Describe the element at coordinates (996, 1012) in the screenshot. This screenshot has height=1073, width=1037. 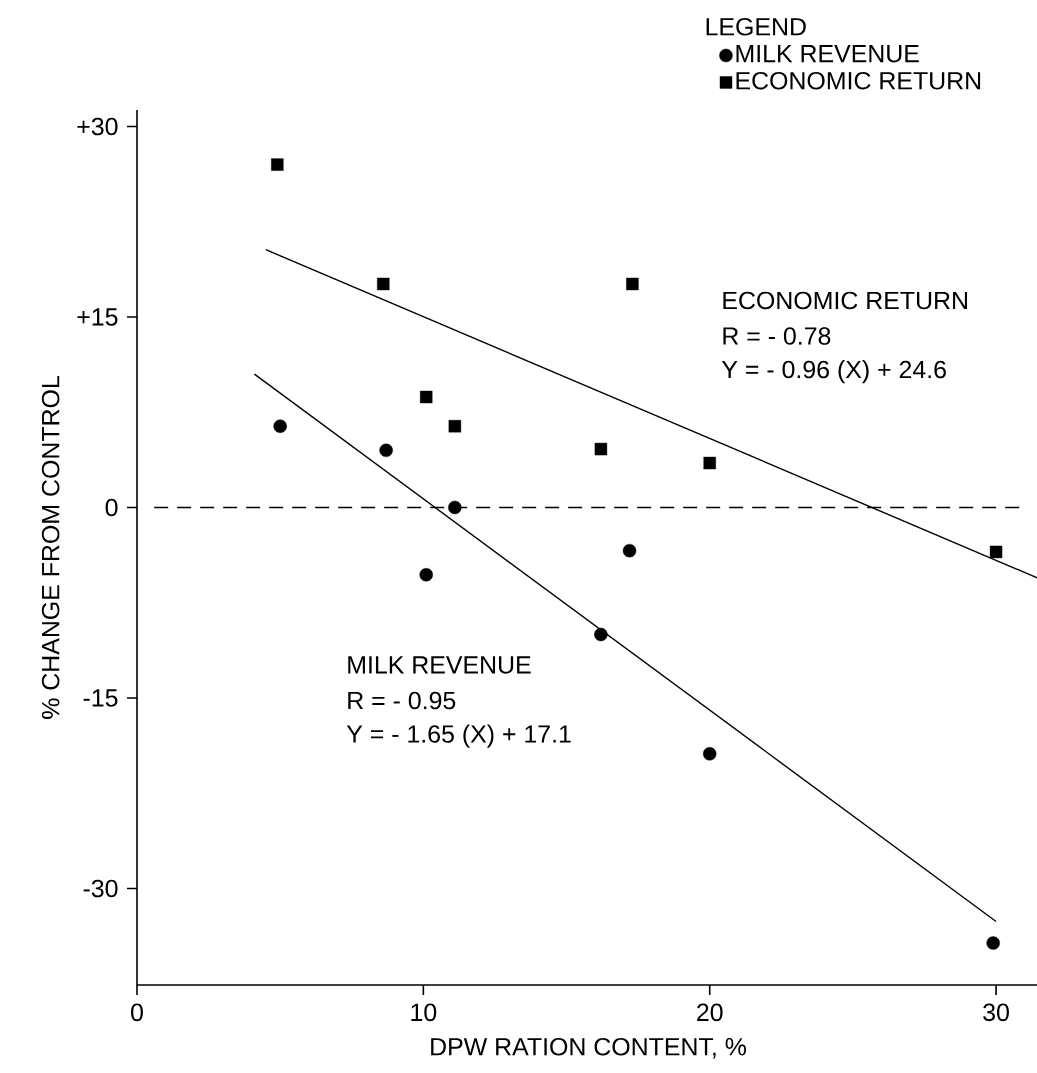
I see `x-tick-label: 30` at that location.